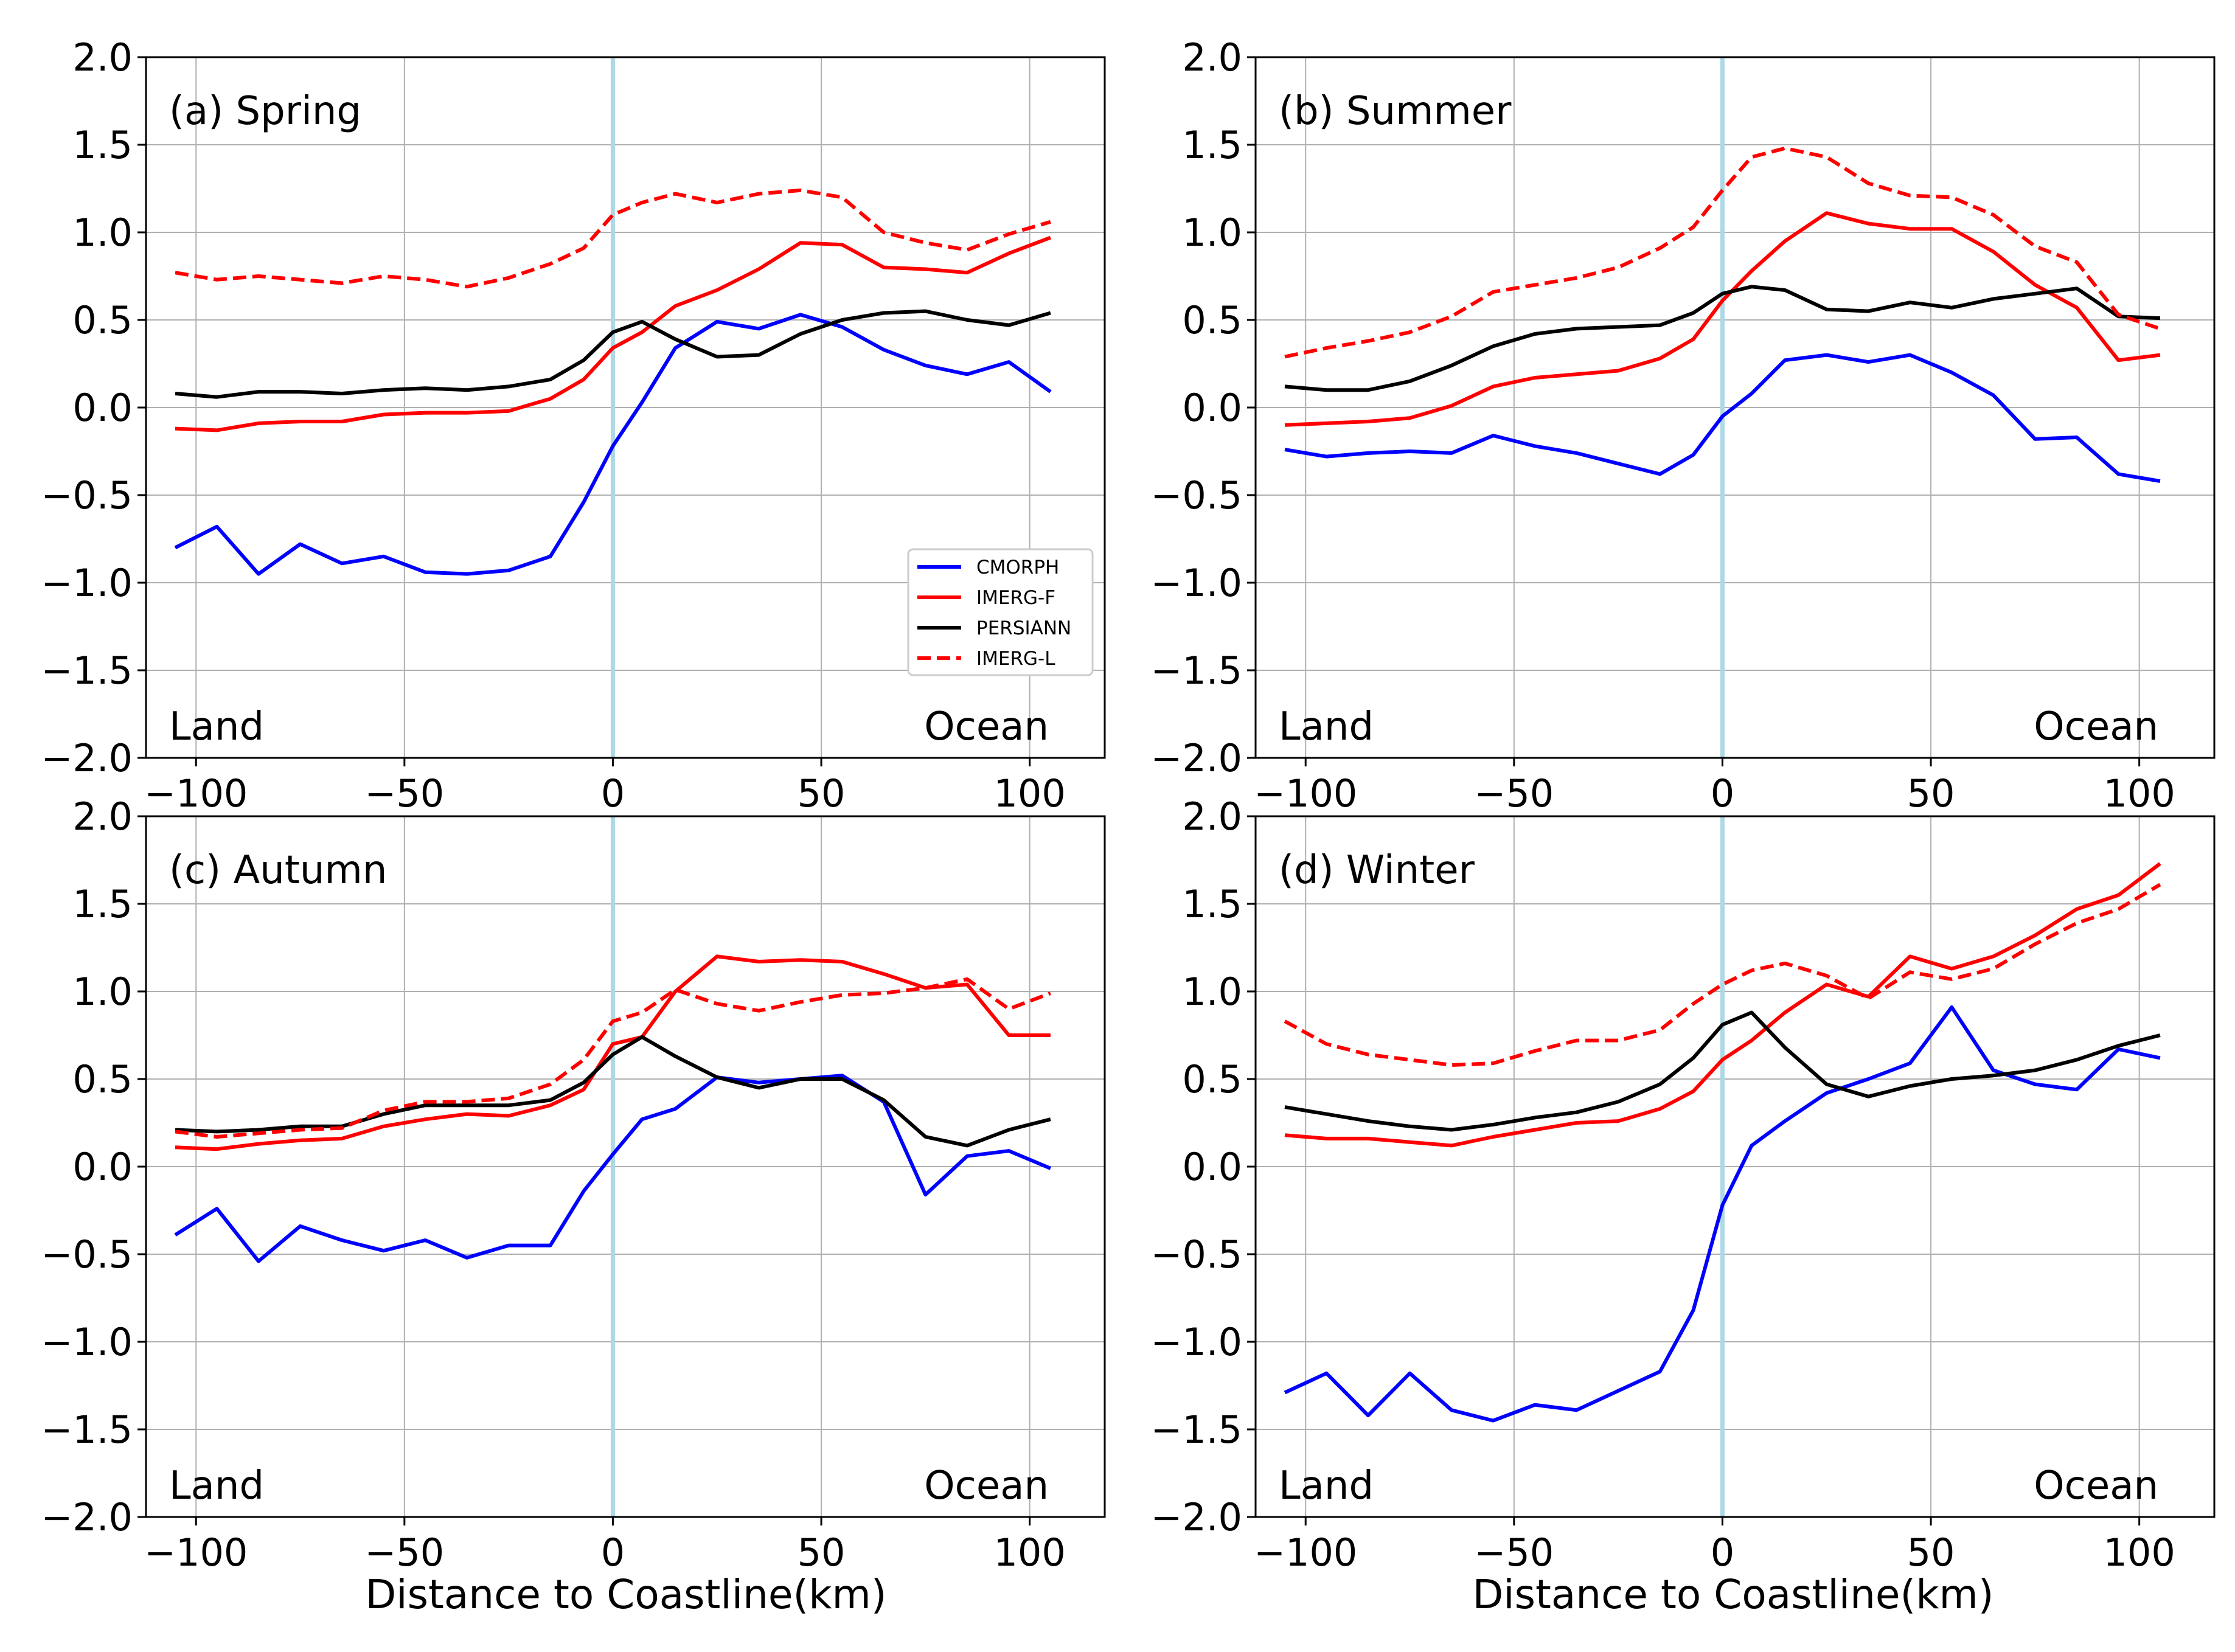  What do you see at coordinates (1015, 598) in the screenshot?
I see `legend-label-imerg-f: IMERG-F` at bounding box center [1015, 598].